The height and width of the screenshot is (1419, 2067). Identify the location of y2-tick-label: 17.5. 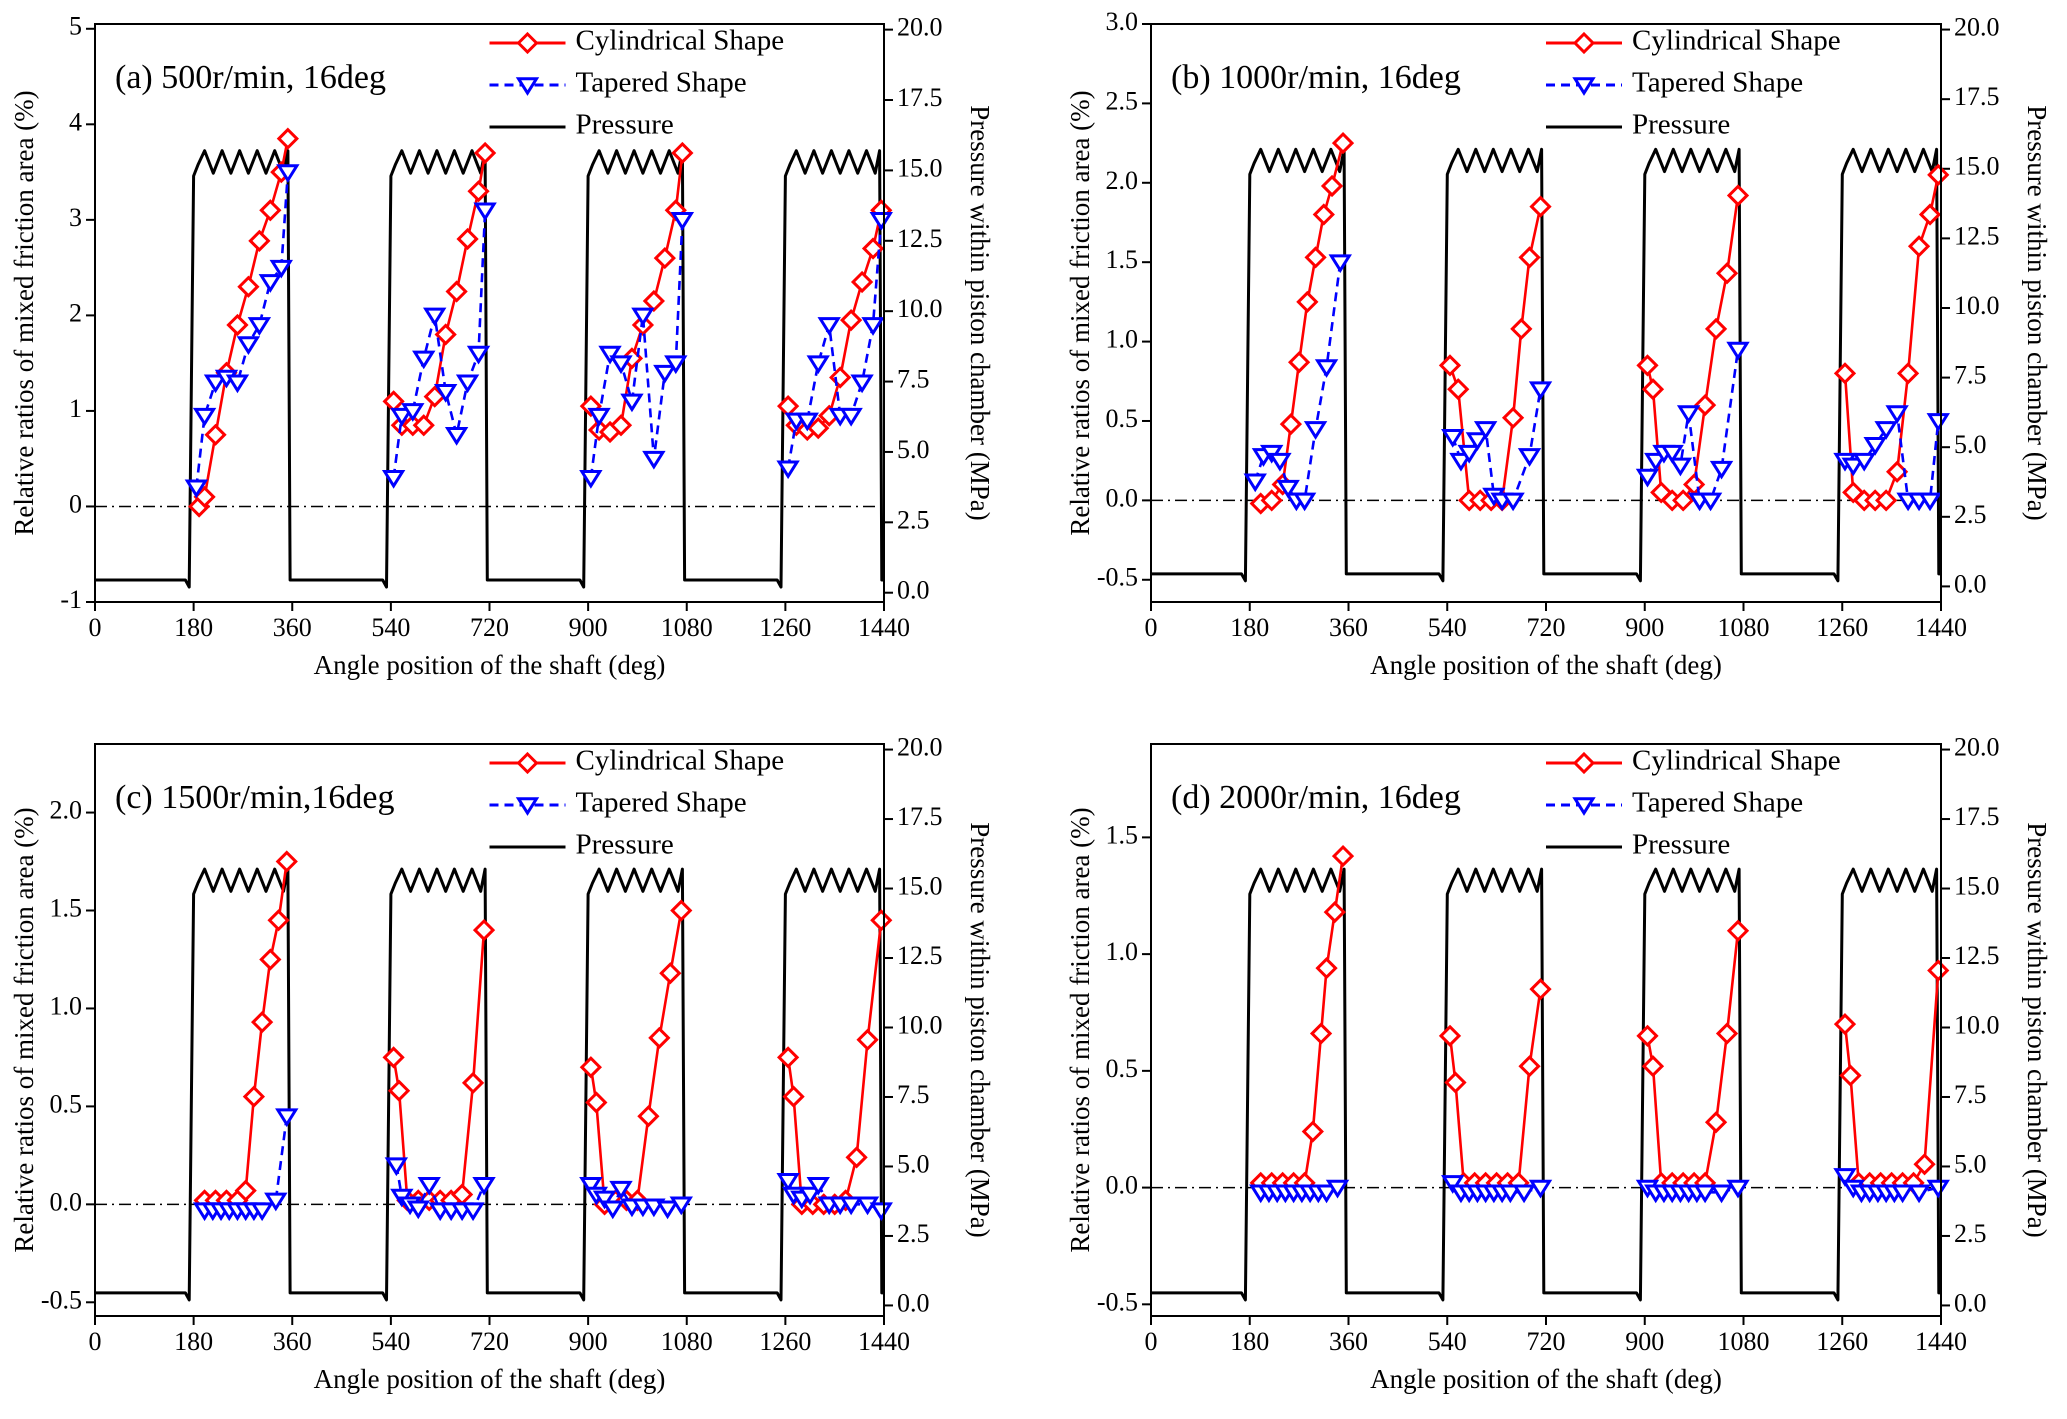
(1977, 816).